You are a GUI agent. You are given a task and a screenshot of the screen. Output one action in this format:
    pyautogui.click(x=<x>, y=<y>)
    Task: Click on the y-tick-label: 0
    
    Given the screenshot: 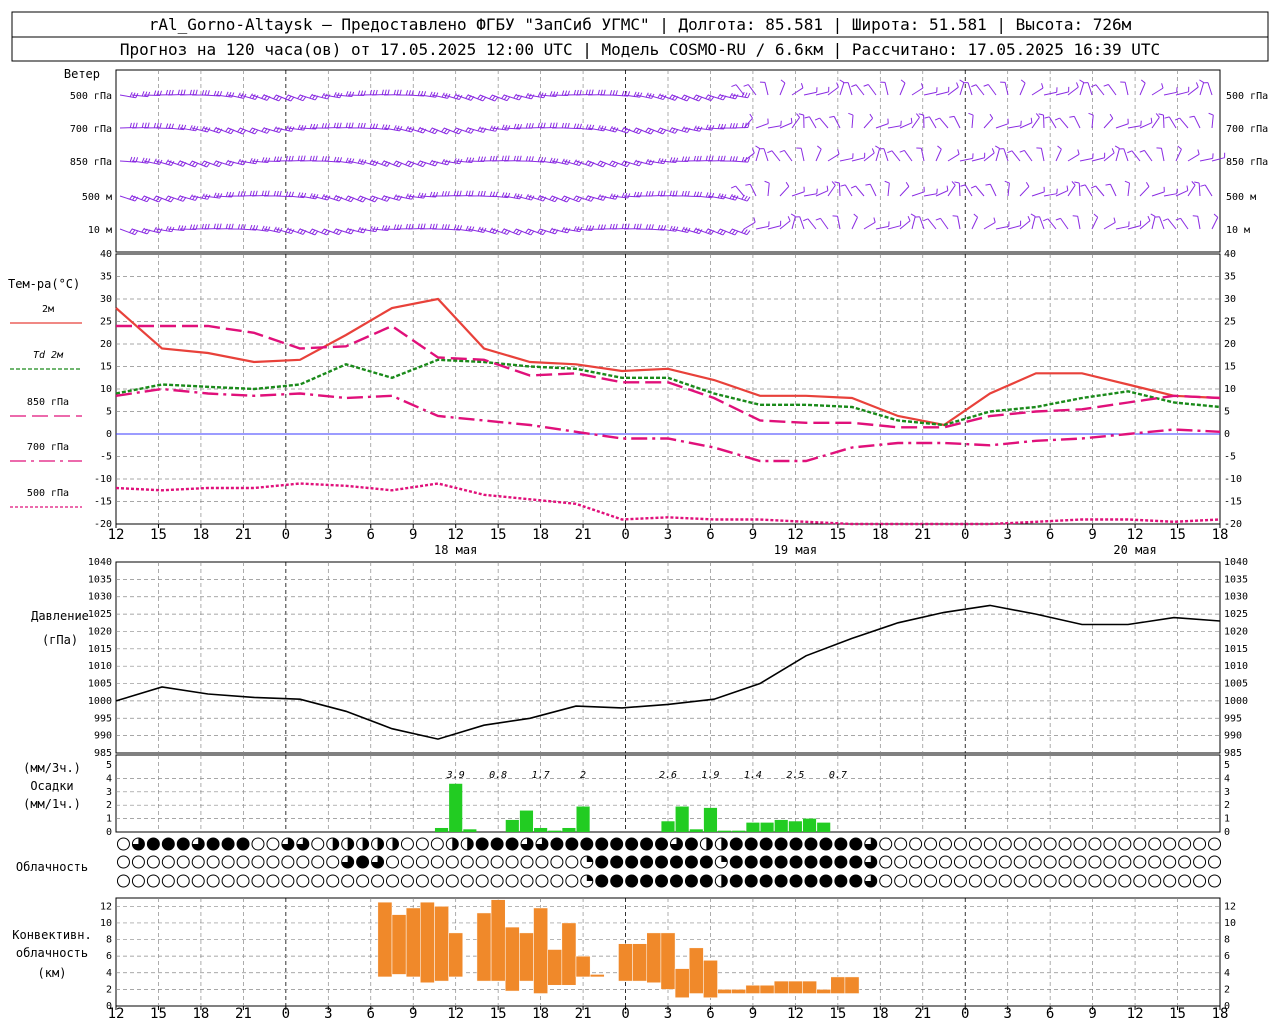 What is the action you would take?
    pyautogui.click(x=1227, y=832)
    